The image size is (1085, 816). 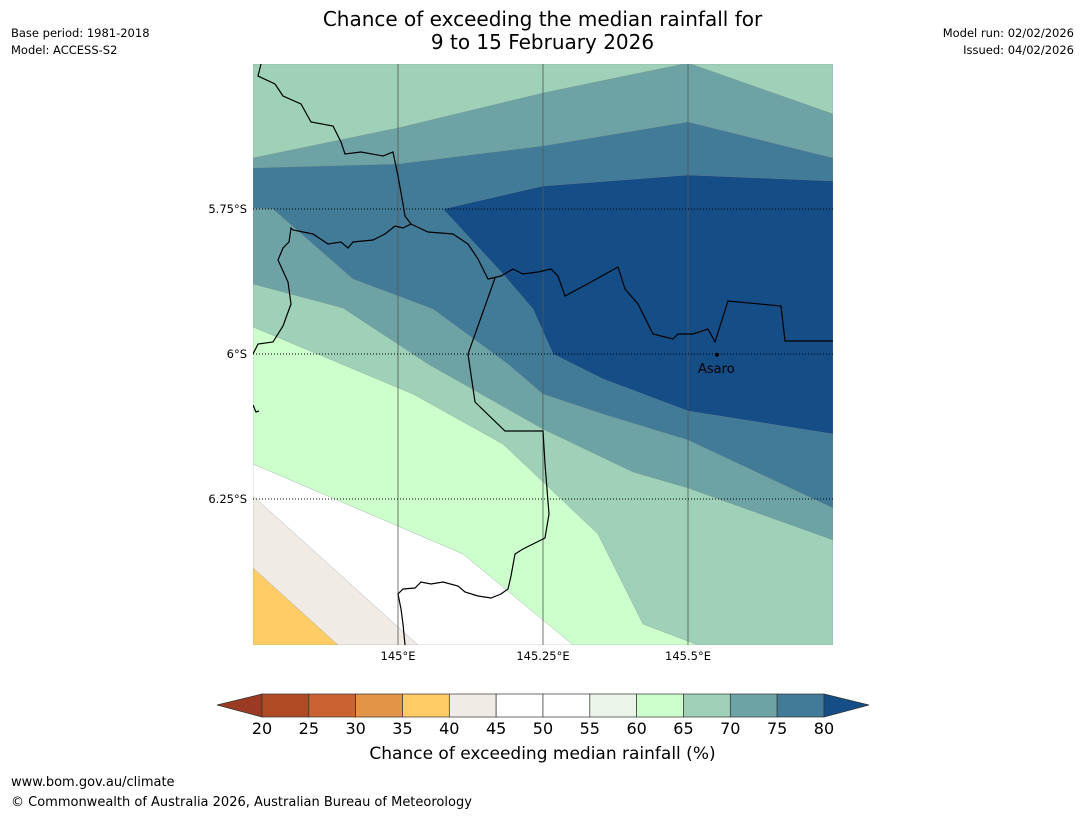 What do you see at coordinates (717, 354) in the screenshot?
I see `asaro-dot` at bounding box center [717, 354].